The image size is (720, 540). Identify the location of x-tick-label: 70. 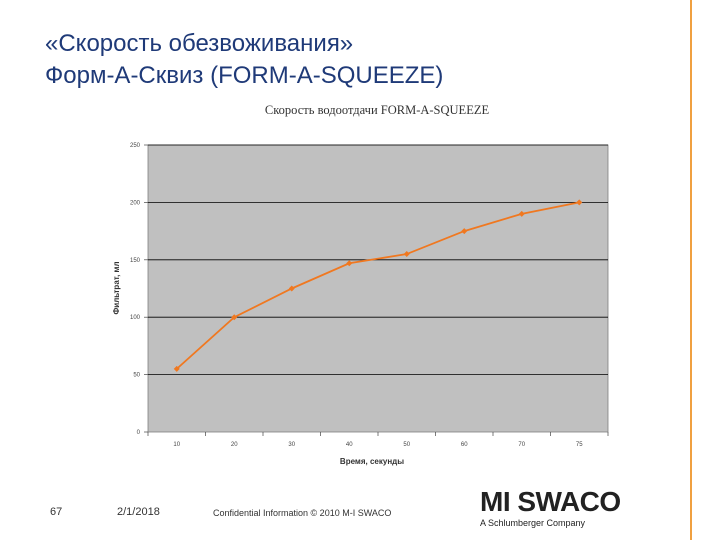
(521, 445).